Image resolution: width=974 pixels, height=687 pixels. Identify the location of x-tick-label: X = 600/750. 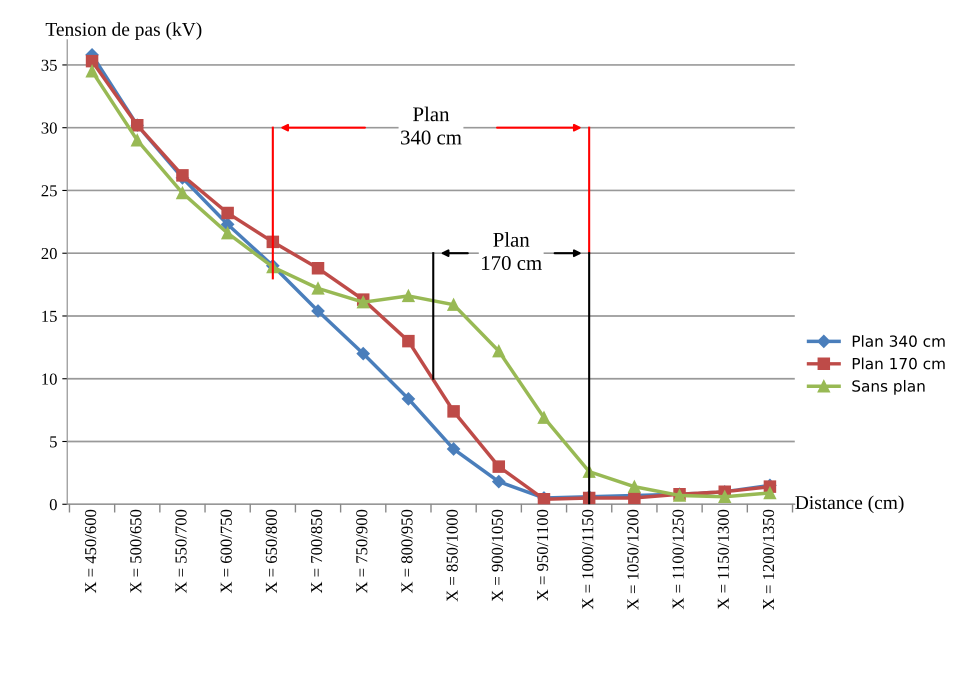
(226, 552).